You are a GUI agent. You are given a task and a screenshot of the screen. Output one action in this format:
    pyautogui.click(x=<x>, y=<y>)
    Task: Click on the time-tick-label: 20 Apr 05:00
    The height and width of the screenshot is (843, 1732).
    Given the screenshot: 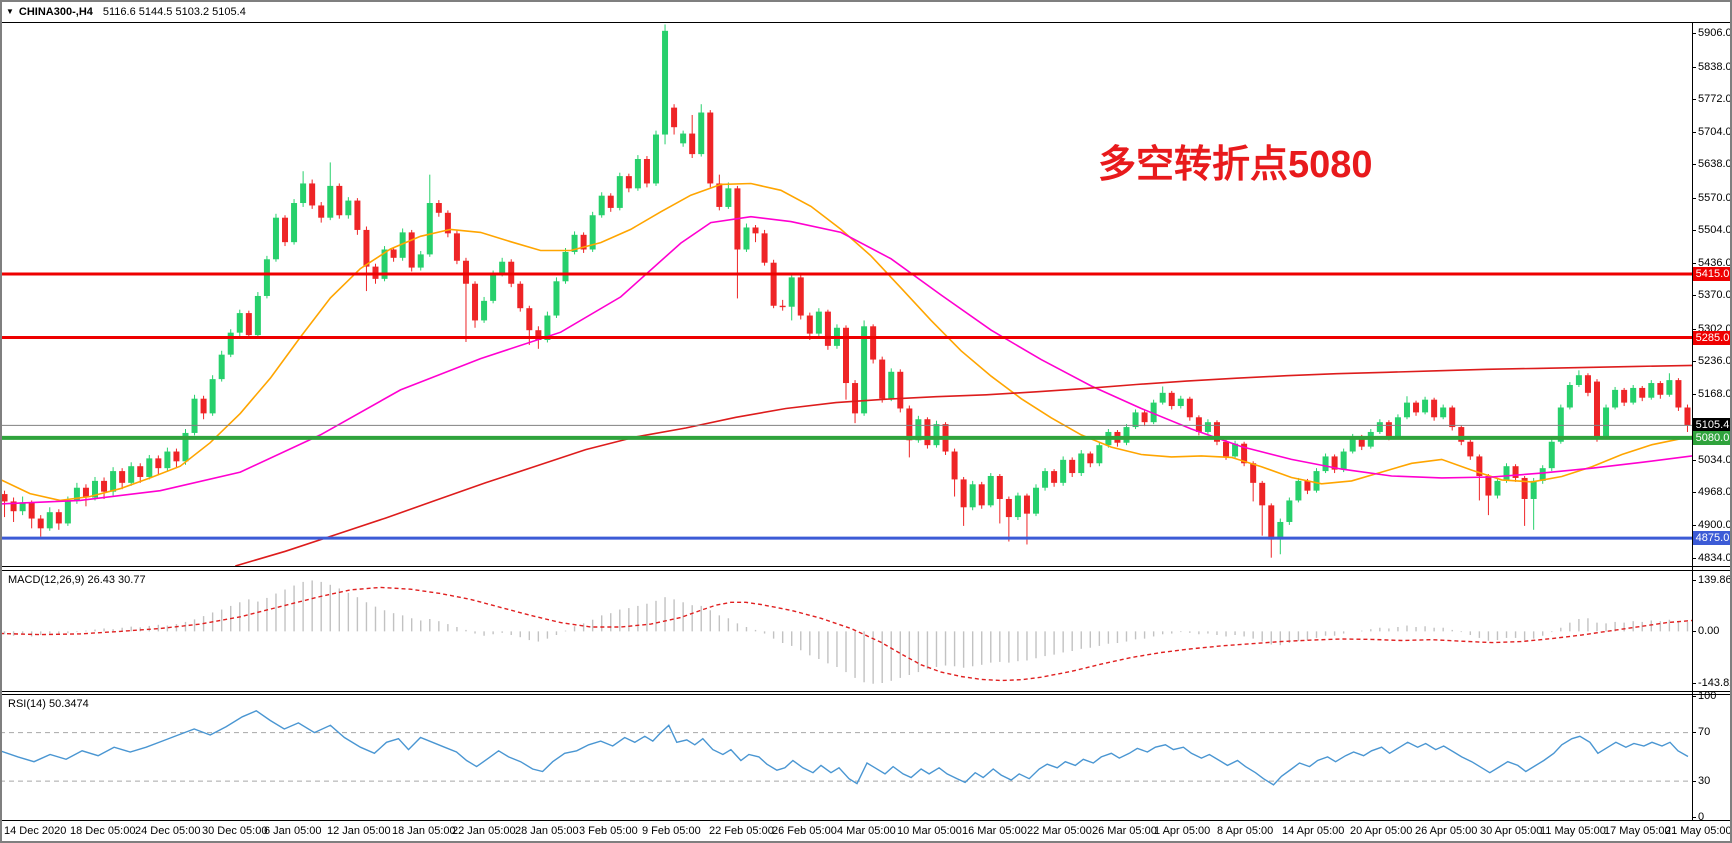 What is the action you would take?
    pyautogui.click(x=1381, y=831)
    